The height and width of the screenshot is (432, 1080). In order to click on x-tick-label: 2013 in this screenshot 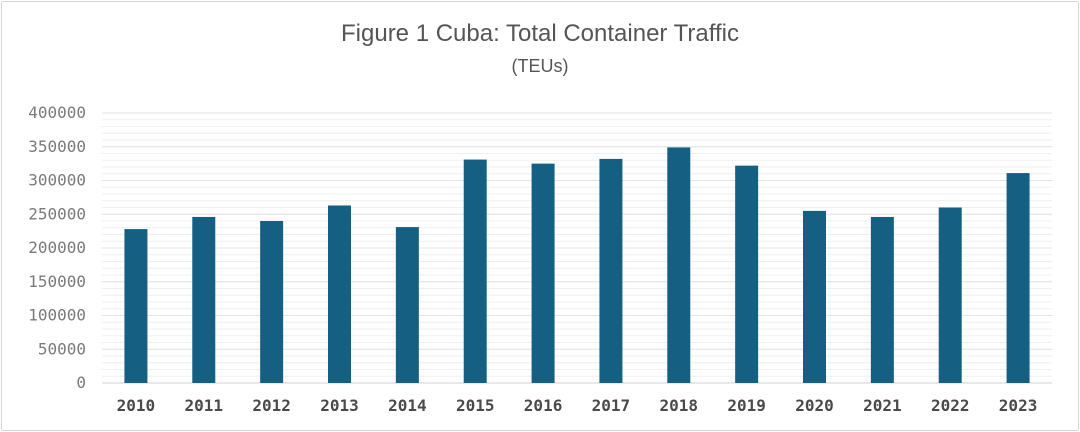, I will do `click(339, 405)`.